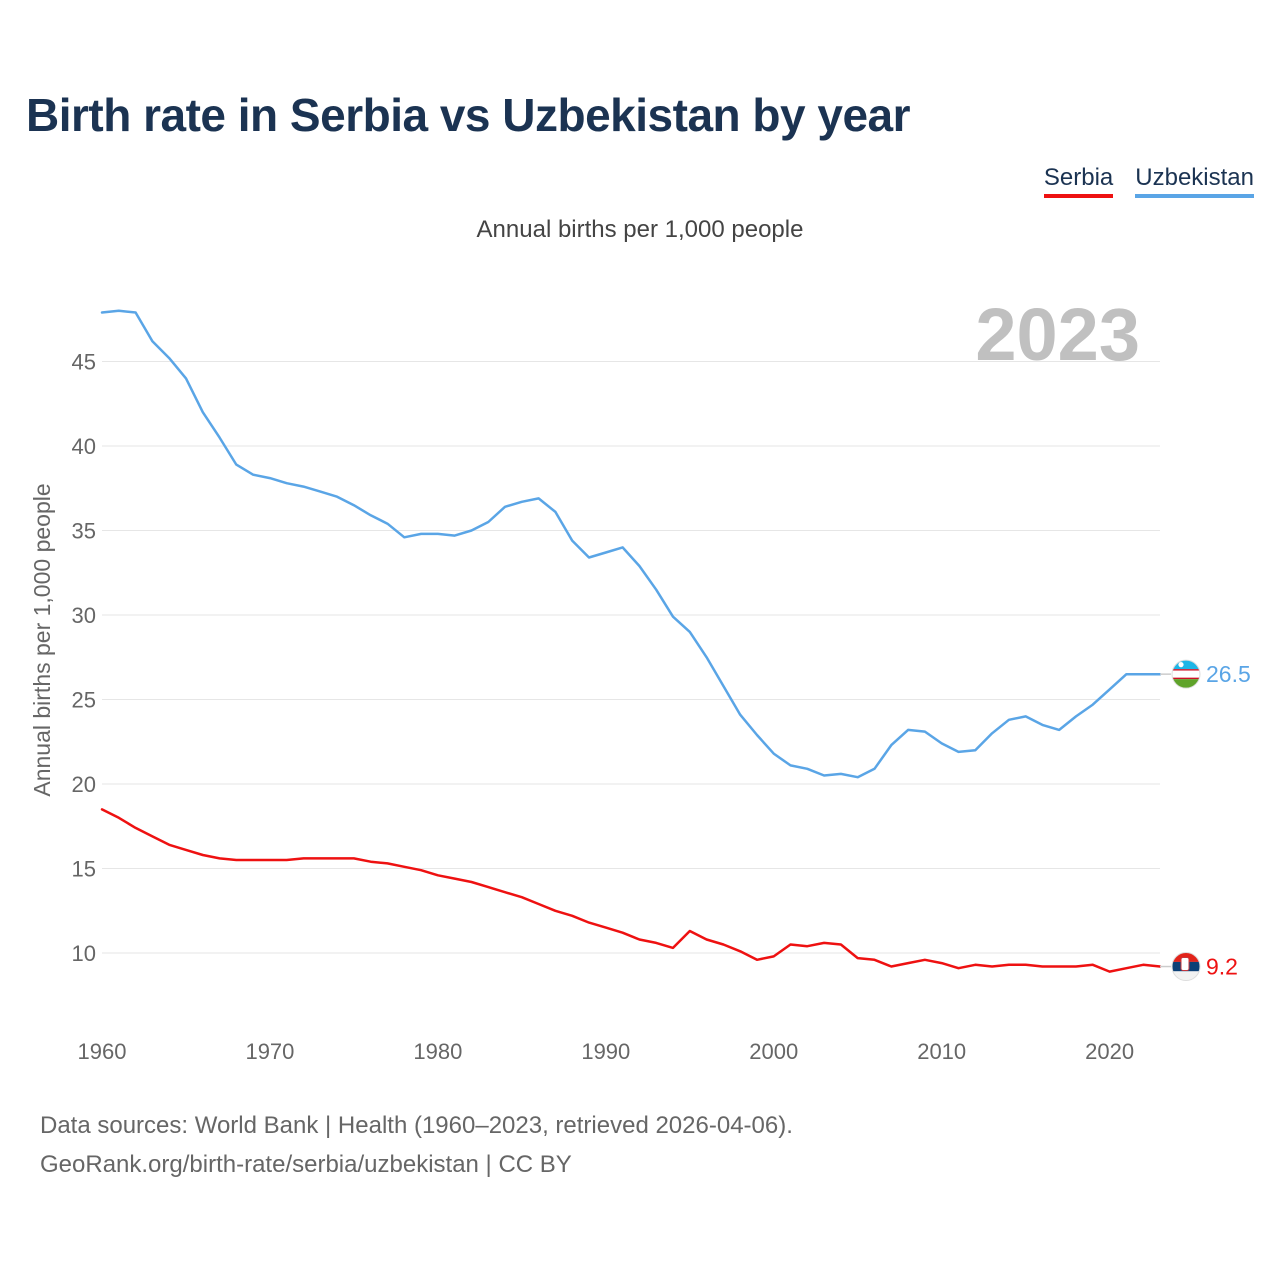 The height and width of the screenshot is (1280, 1280). What do you see at coordinates (269, 1051) in the screenshot?
I see `x-tick-label: 1970` at bounding box center [269, 1051].